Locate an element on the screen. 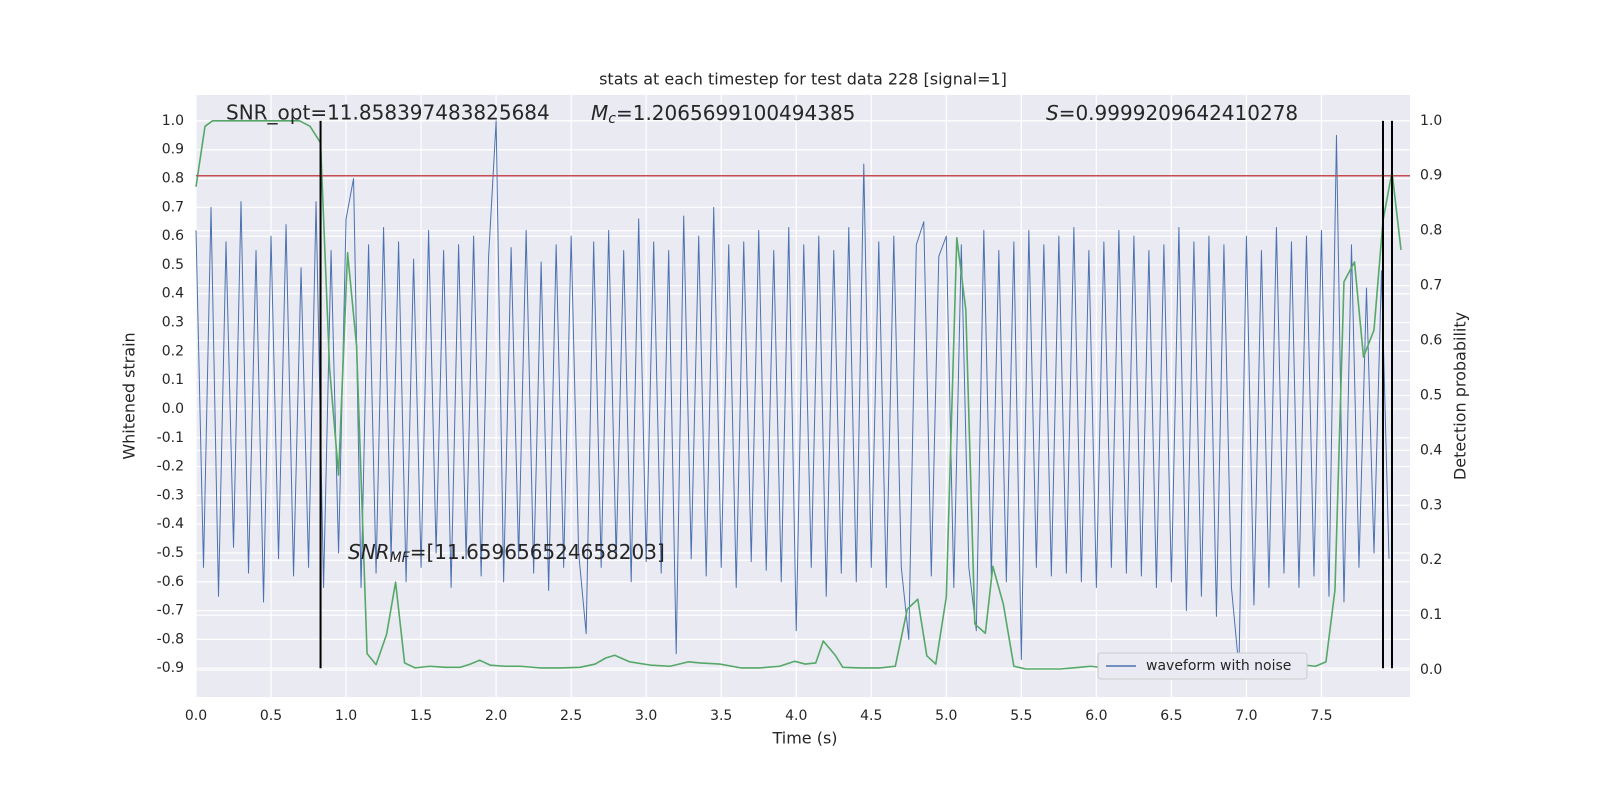  y2-tick-label: 0.8 is located at coordinates (1431, 231).